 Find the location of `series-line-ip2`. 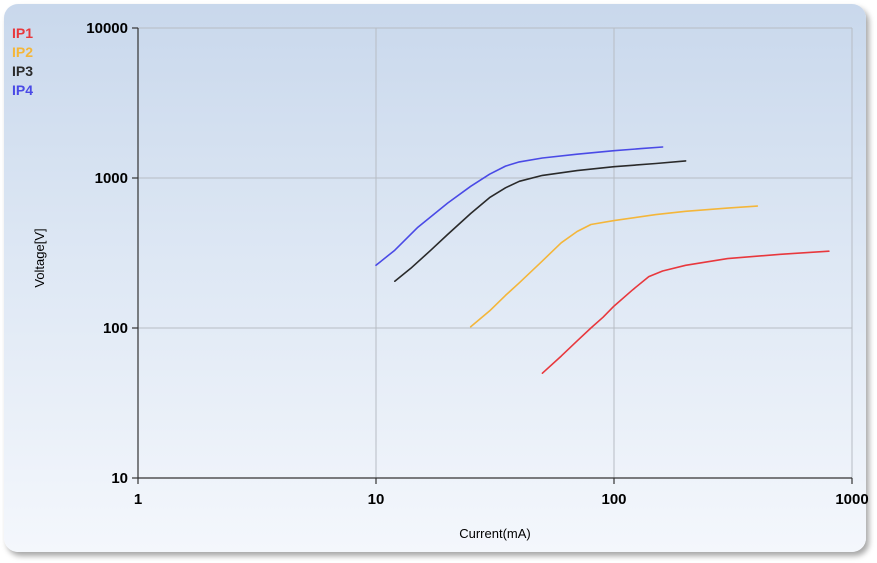

series-line-ip2 is located at coordinates (614, 266).